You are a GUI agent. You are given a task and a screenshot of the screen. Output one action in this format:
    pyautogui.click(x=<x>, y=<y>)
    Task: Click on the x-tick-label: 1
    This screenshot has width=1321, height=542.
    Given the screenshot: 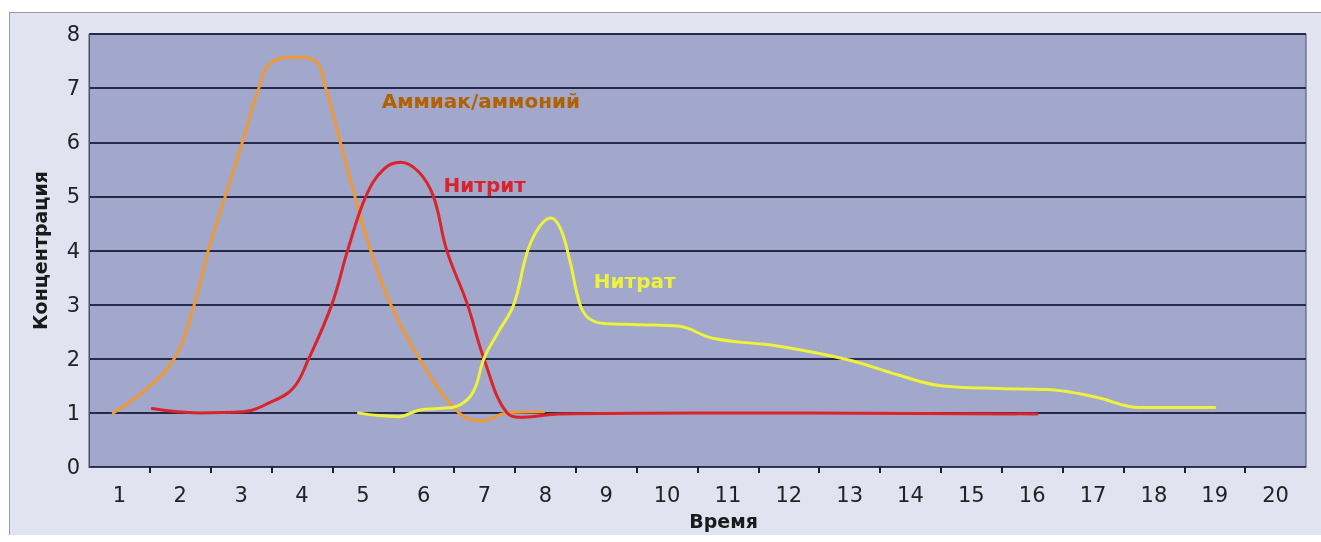 What is the action you would take?
    pyautogui.click(x=119, y=494)
    